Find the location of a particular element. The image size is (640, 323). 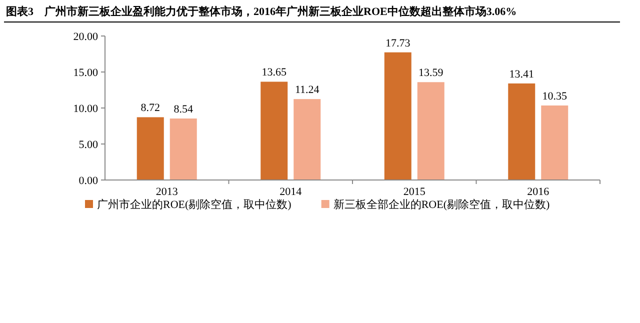

y-tick-label: 20.00 is located at coordinates (85, 37).